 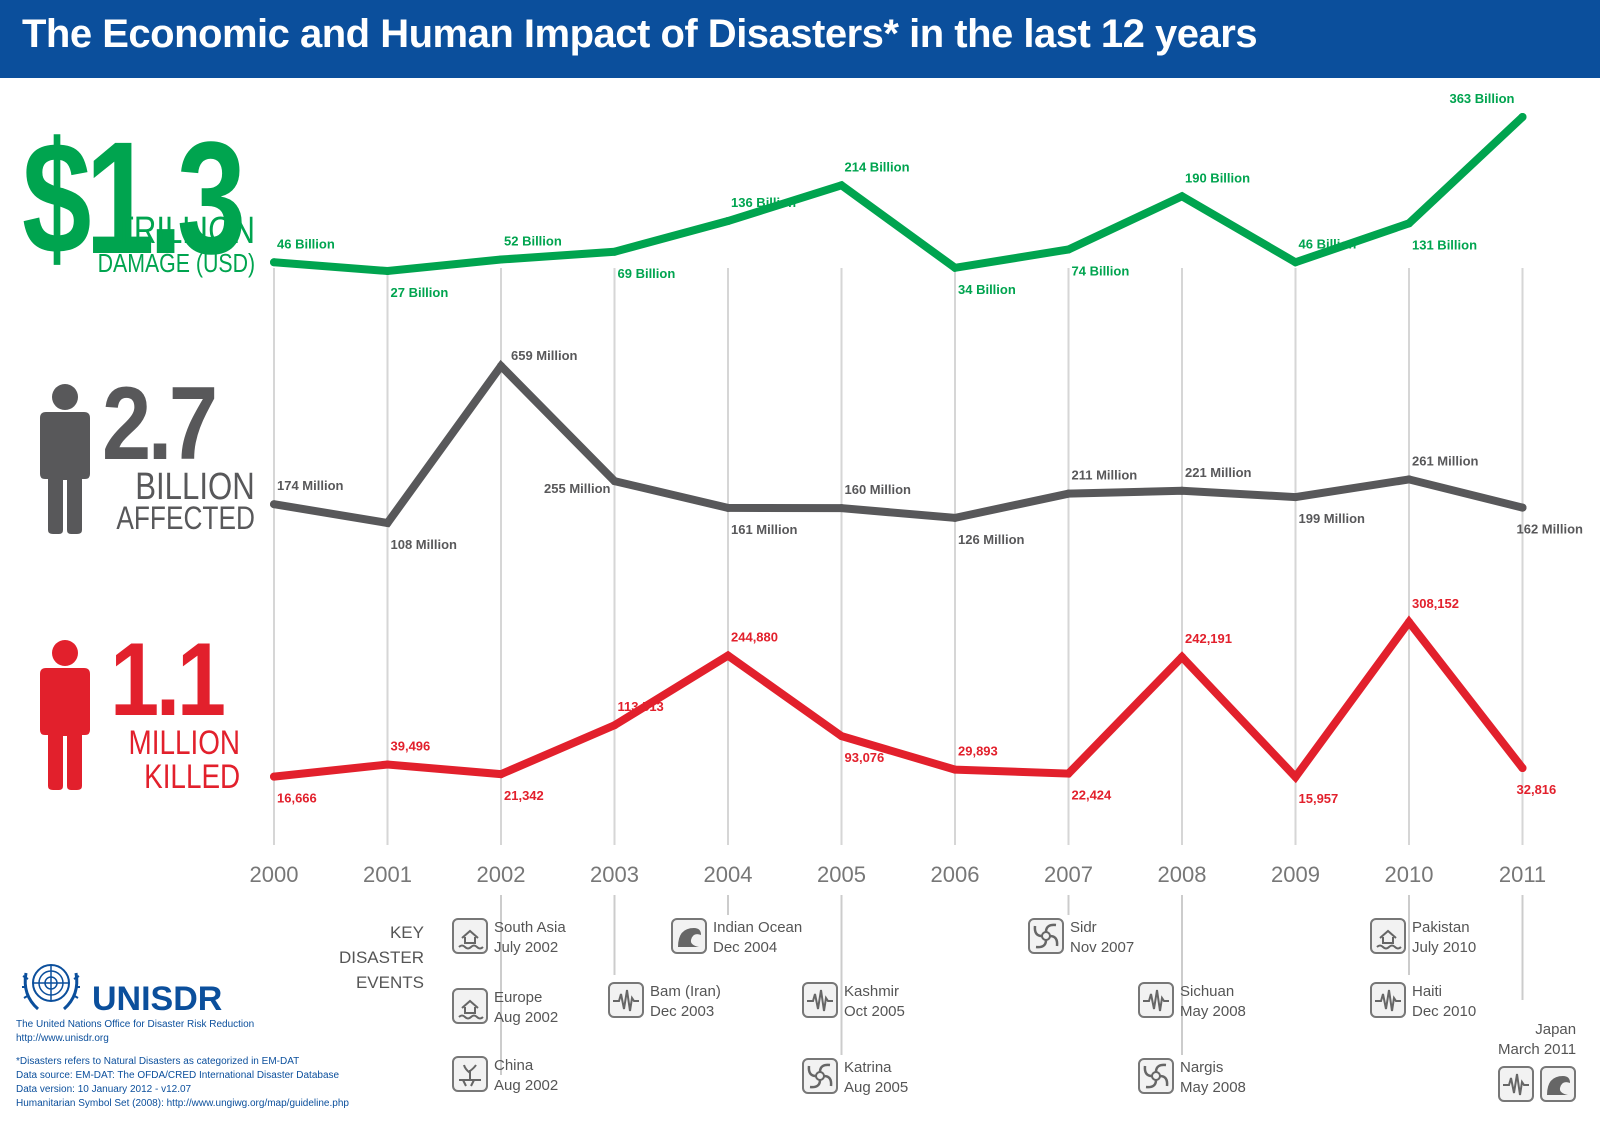 I want to click on year-tick-label: 2009, so click(x=1295, y=874).